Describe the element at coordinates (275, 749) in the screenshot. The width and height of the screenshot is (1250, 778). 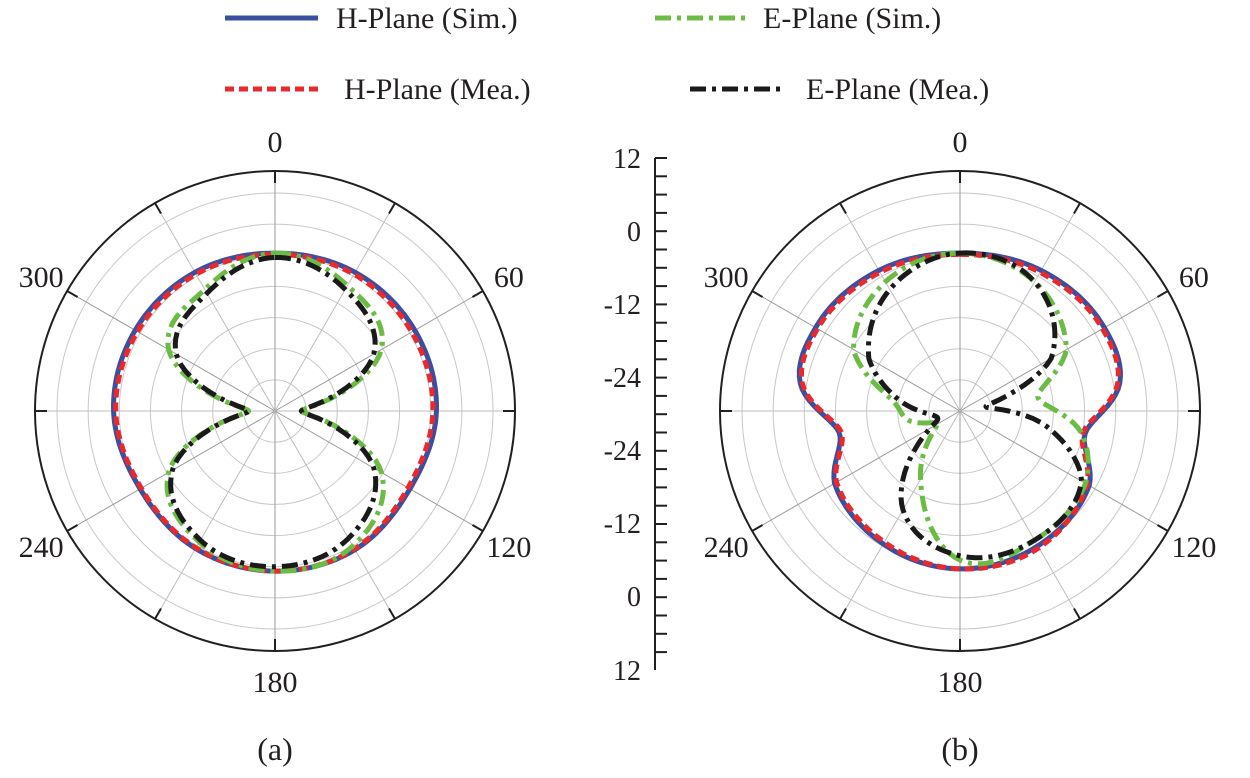
I see `panel-caption: (a)` at that location.